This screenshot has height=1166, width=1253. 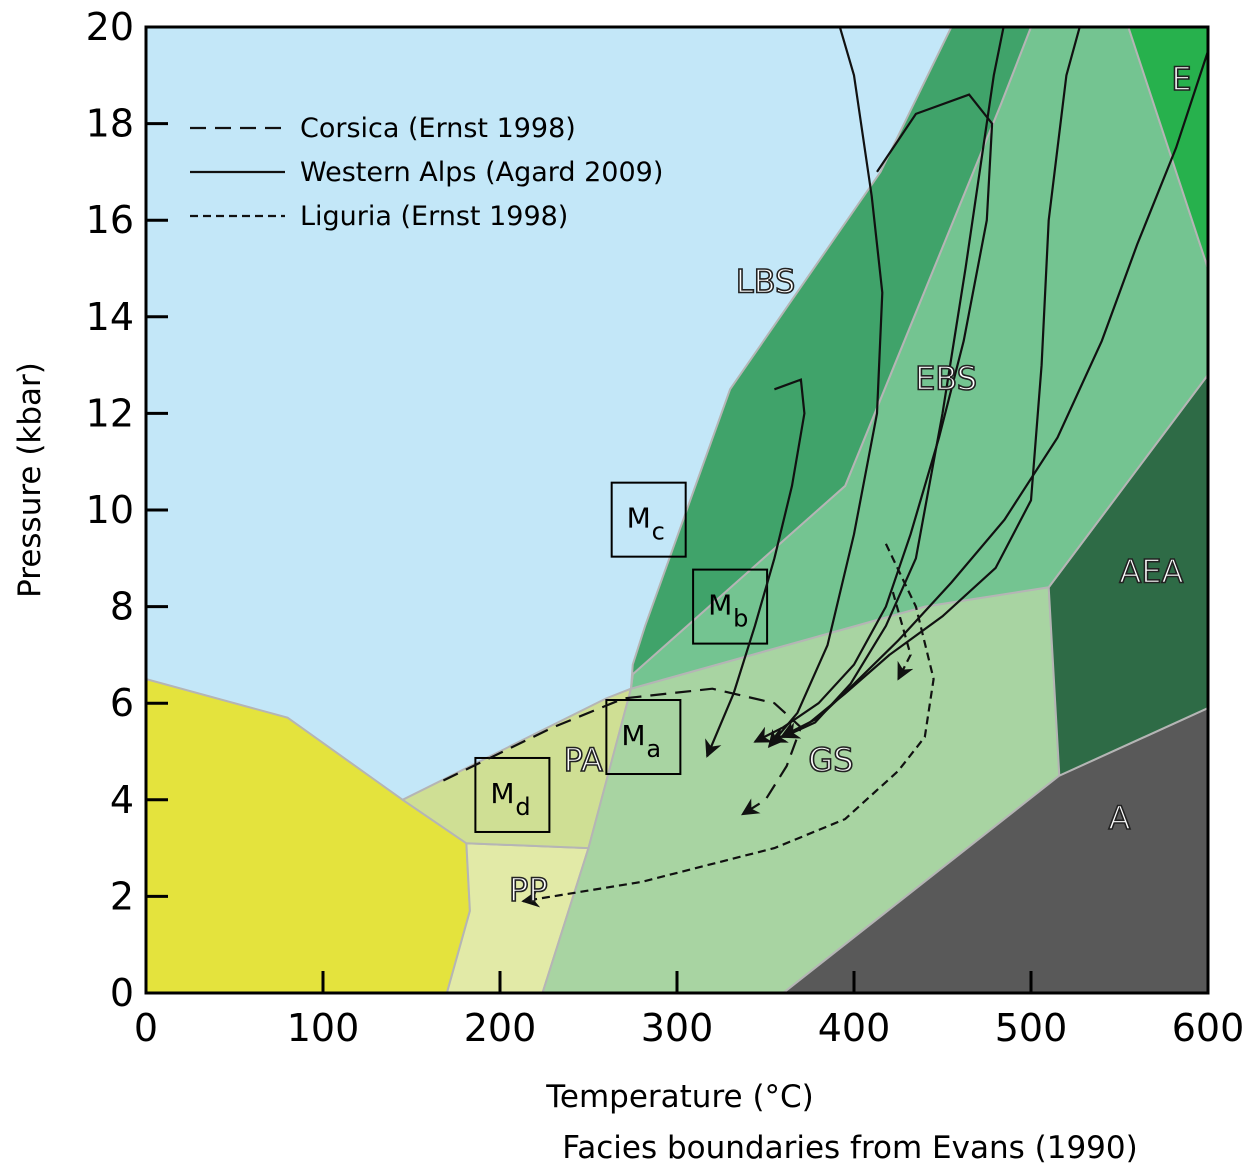 What do you see at coordinates (110, 220) in the screenshot?
I see `y-tick-label: 16` at bounding box center [110, 220].